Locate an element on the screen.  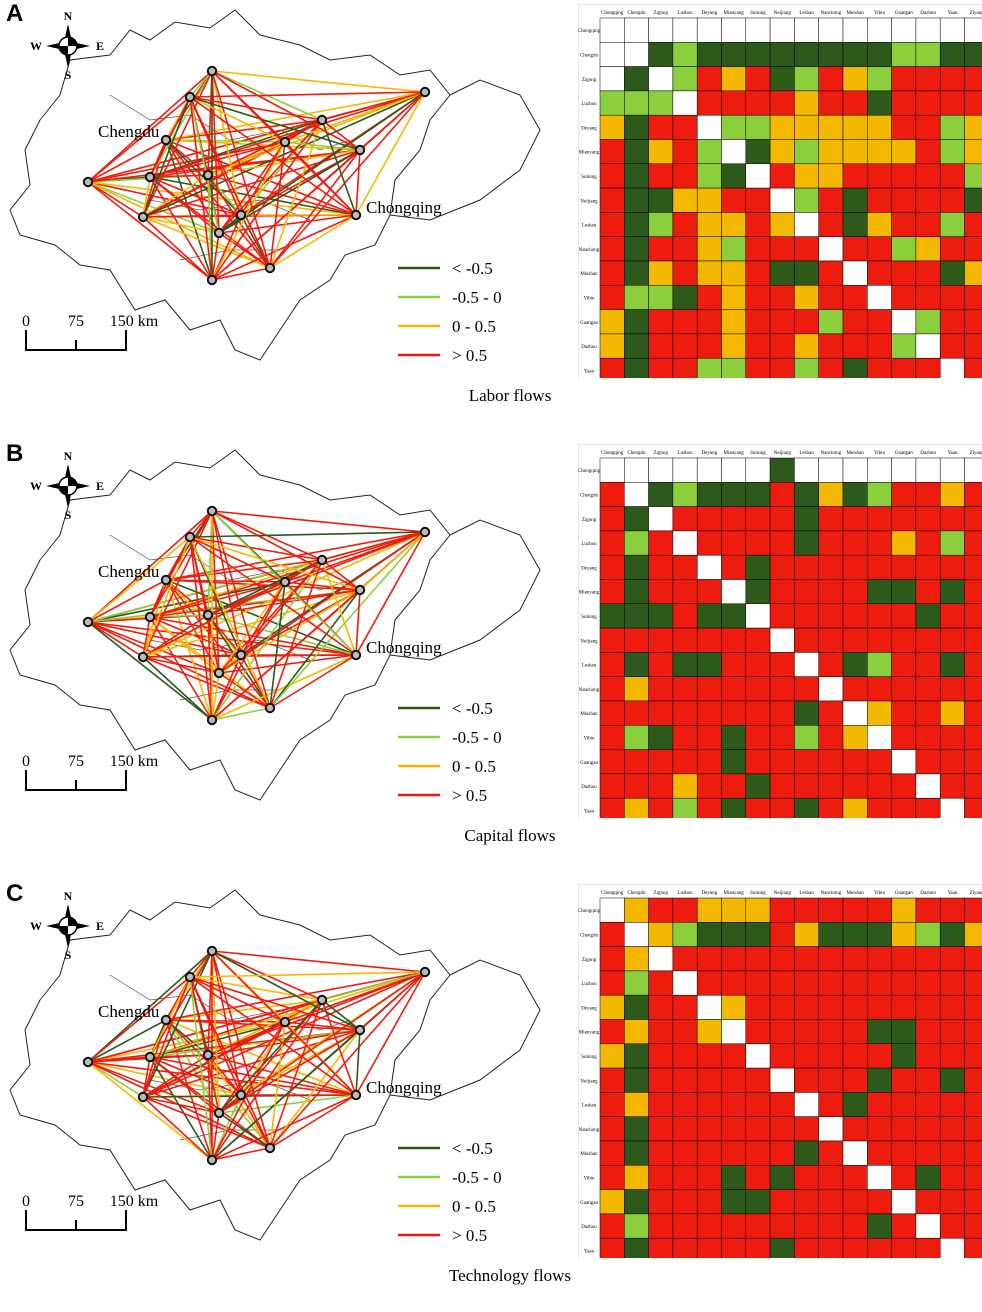
compass-s: S is located at coordinates (68, 515).